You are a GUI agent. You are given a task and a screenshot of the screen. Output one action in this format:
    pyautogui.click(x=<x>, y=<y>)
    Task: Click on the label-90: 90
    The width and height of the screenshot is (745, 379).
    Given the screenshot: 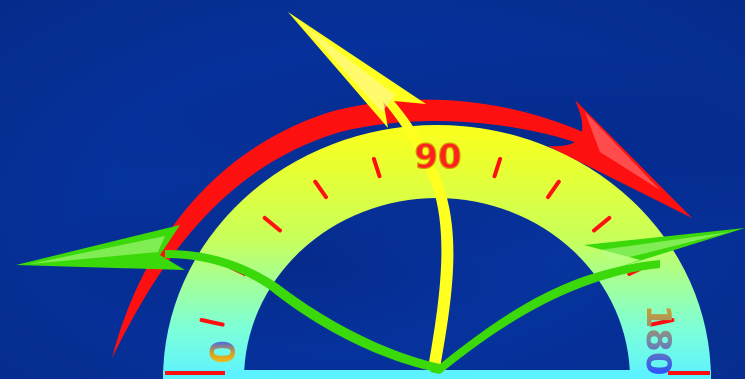 What is the action you would take?
    pyautogui.click(x=437, y=157)
    